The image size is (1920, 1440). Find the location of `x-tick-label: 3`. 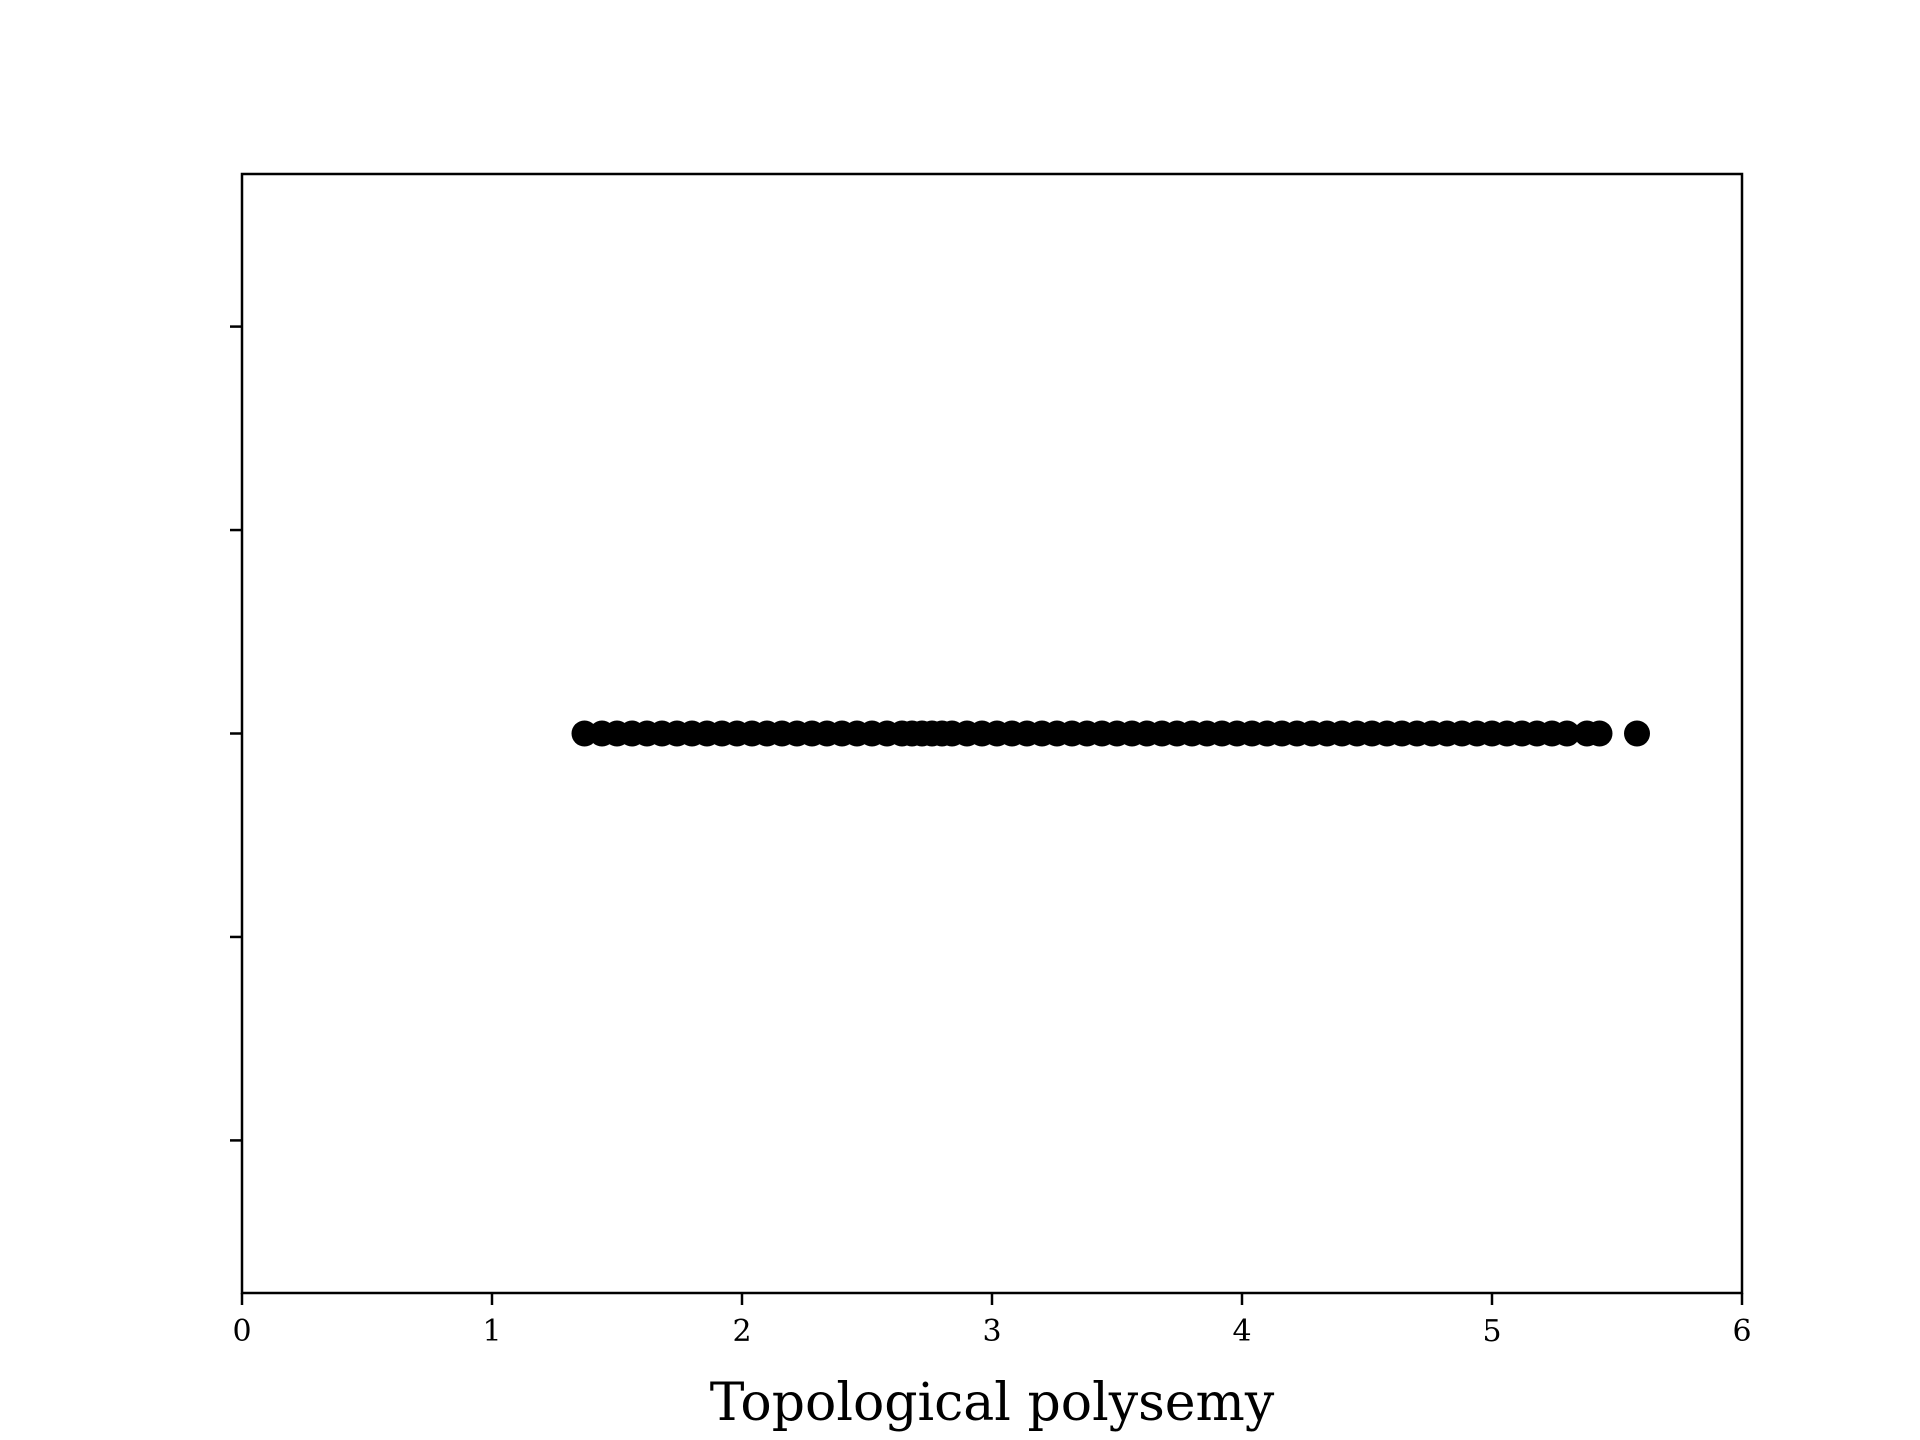

x-tick-label: 3 is located at coordinates (991, 1331).